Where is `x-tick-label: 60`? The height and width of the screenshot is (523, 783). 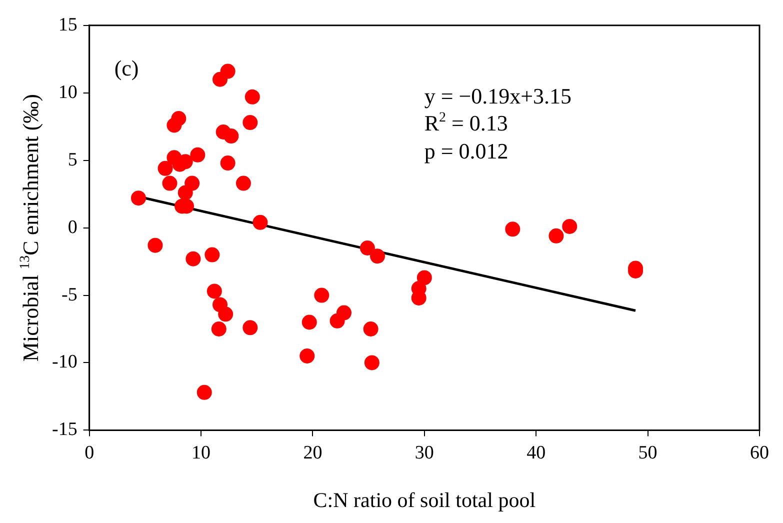
x-tick-label: 60 is located at coordinates (759, 453).